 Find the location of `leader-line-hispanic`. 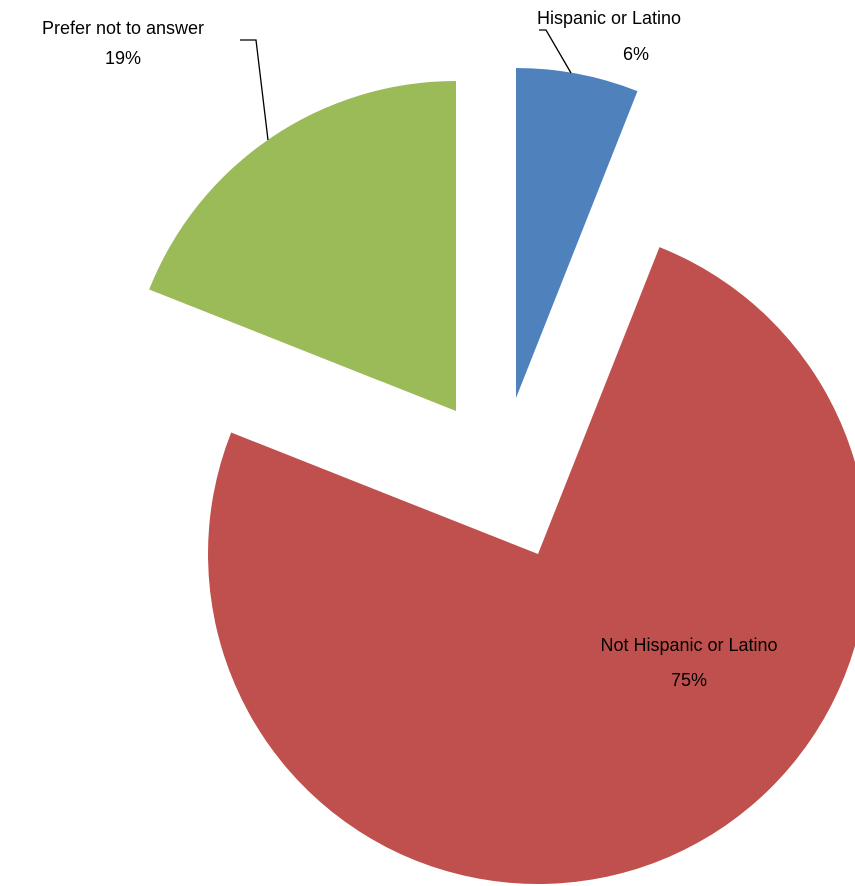

leader-line-hispanic is located at coordinates (555, 51).